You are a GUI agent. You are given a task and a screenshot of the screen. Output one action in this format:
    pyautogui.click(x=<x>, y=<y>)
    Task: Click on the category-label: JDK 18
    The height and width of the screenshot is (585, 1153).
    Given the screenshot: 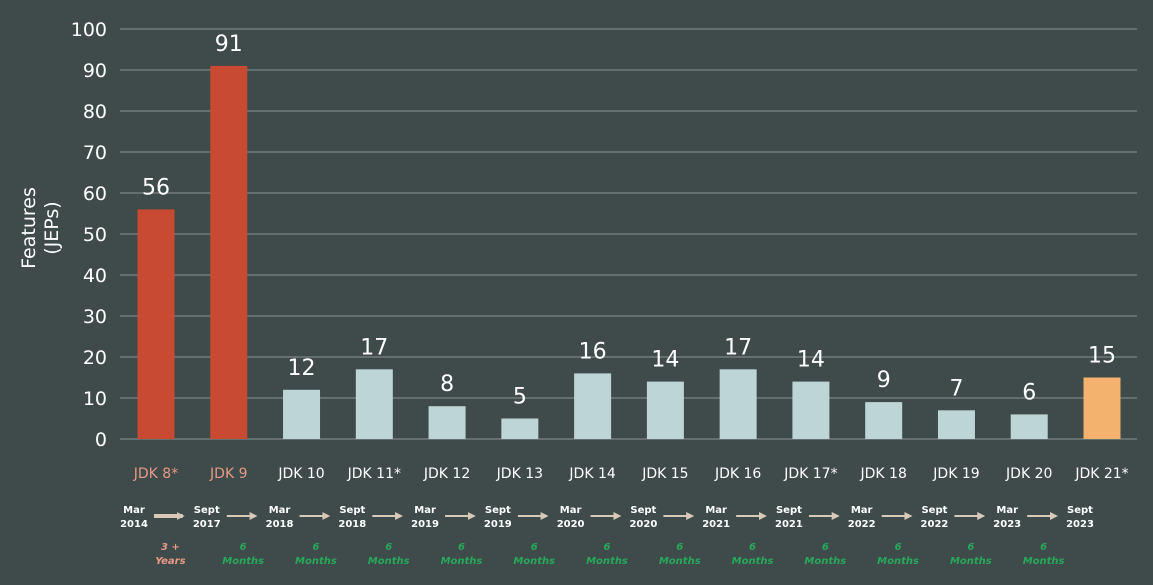 What is the action you would take?
    pyautogui.click(x=883, y=474)
    